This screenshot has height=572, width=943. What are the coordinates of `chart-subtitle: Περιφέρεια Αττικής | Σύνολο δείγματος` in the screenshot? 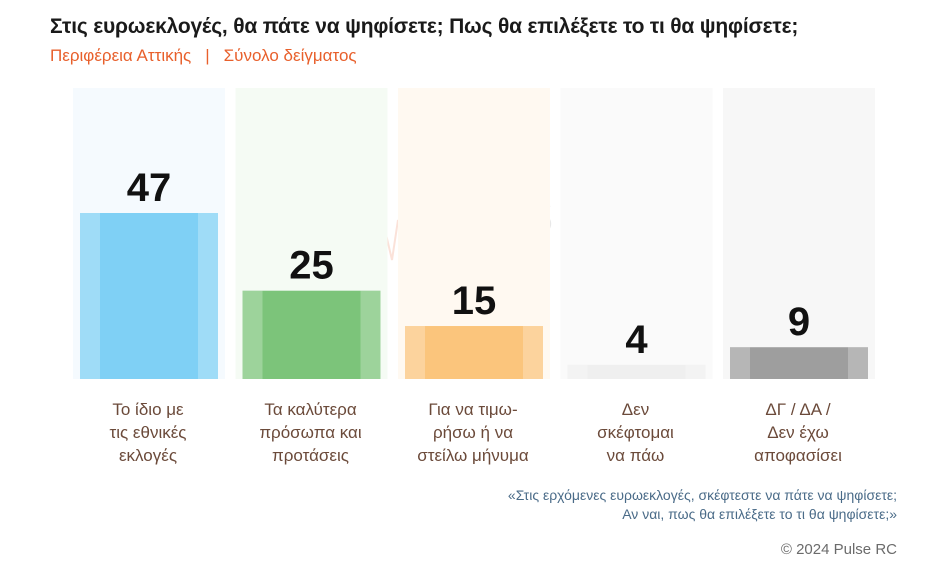 It's located at (203, 56).